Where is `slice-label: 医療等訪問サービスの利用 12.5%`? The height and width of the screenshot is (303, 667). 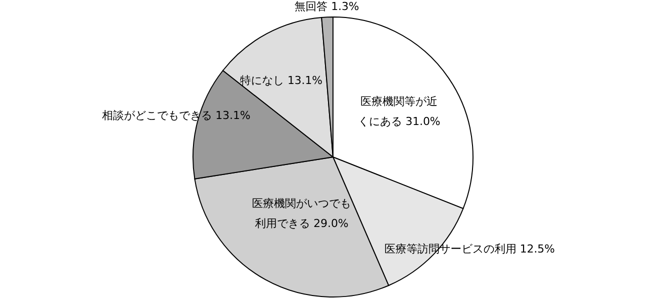
slice-label: 医療等訪問サービスの利用 12.5% is located at coordinates (469, 249).